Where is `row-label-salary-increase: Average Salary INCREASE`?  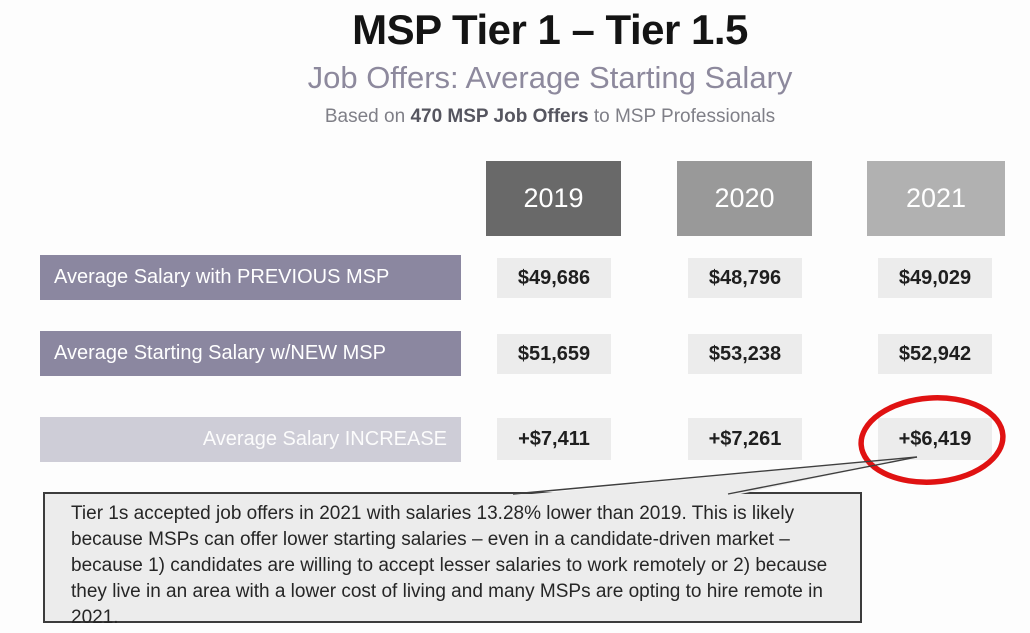
row-label-salary-increase: Average Salary INCREASE is located at coordinates (250, 439).